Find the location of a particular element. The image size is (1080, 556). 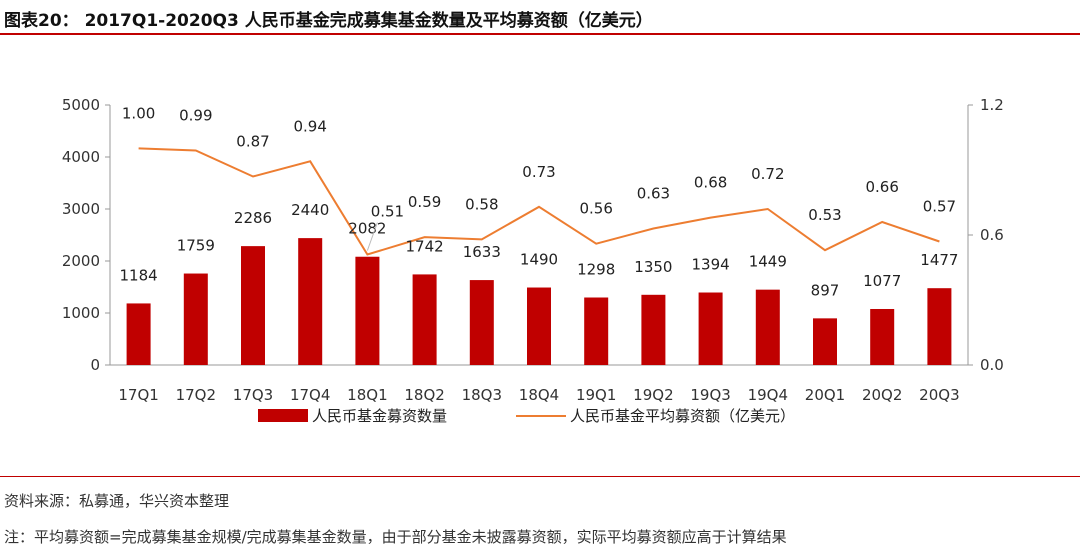

line-value-label: 0.57 is located at coordinates (939, 207).